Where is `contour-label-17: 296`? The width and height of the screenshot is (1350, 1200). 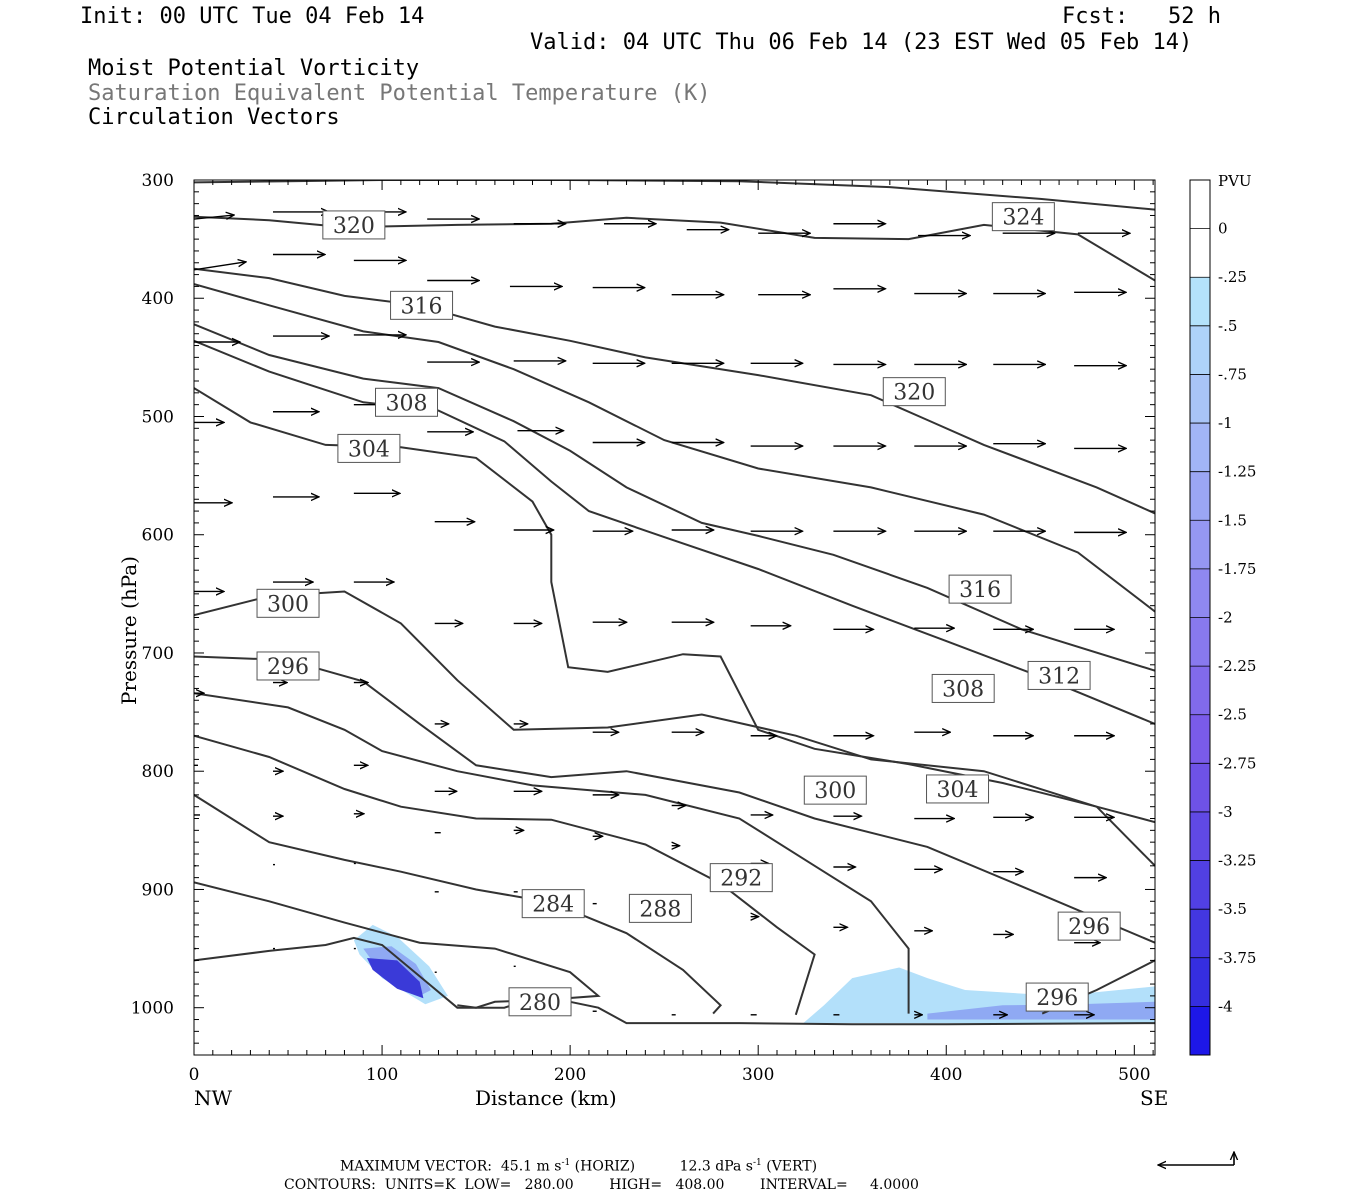 contour-label-17: 296 is located at coordinates (1057, 997).